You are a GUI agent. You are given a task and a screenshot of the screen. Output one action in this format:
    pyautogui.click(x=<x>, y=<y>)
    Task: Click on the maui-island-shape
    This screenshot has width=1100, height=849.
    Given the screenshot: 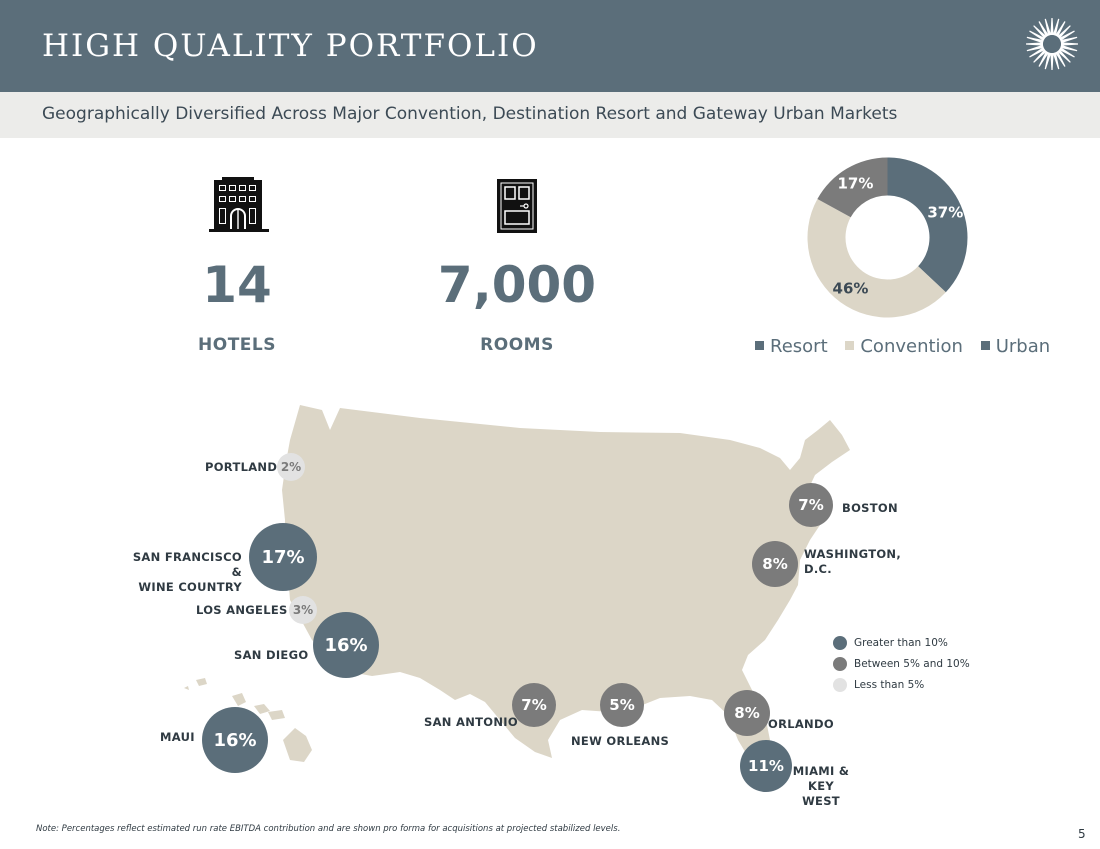 What is the action you would take?
    pyautogui.click(x=297, y=745)
    